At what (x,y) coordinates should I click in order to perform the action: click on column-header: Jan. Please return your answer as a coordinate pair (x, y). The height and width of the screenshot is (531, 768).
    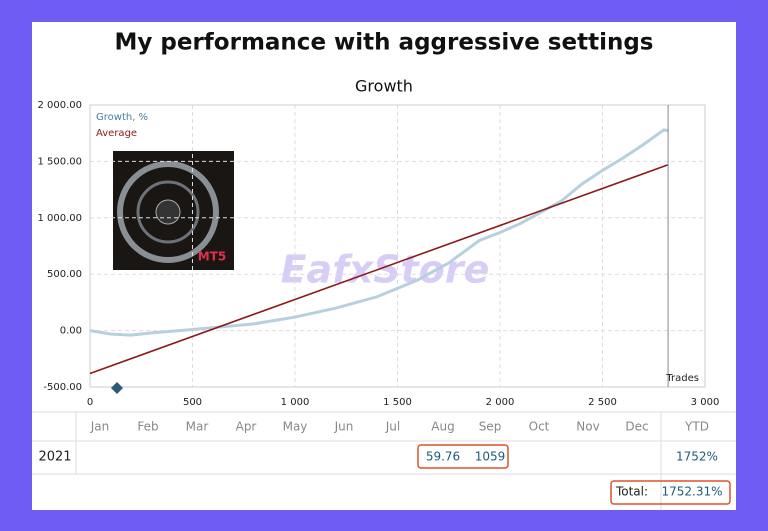
    Looking at the image, I should click on (100, 427).